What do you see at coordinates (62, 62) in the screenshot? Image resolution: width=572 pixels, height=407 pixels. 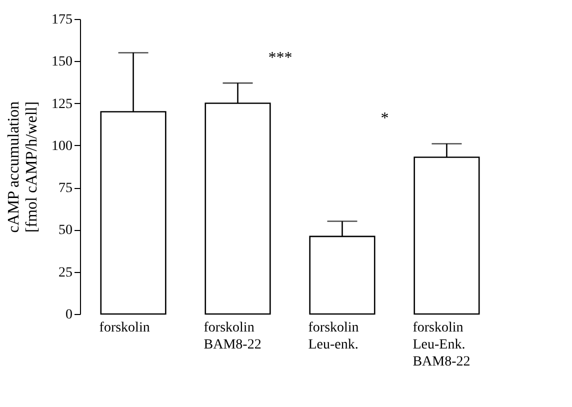 I see `y-tick-label: 150` at bounding box center [62, 62].